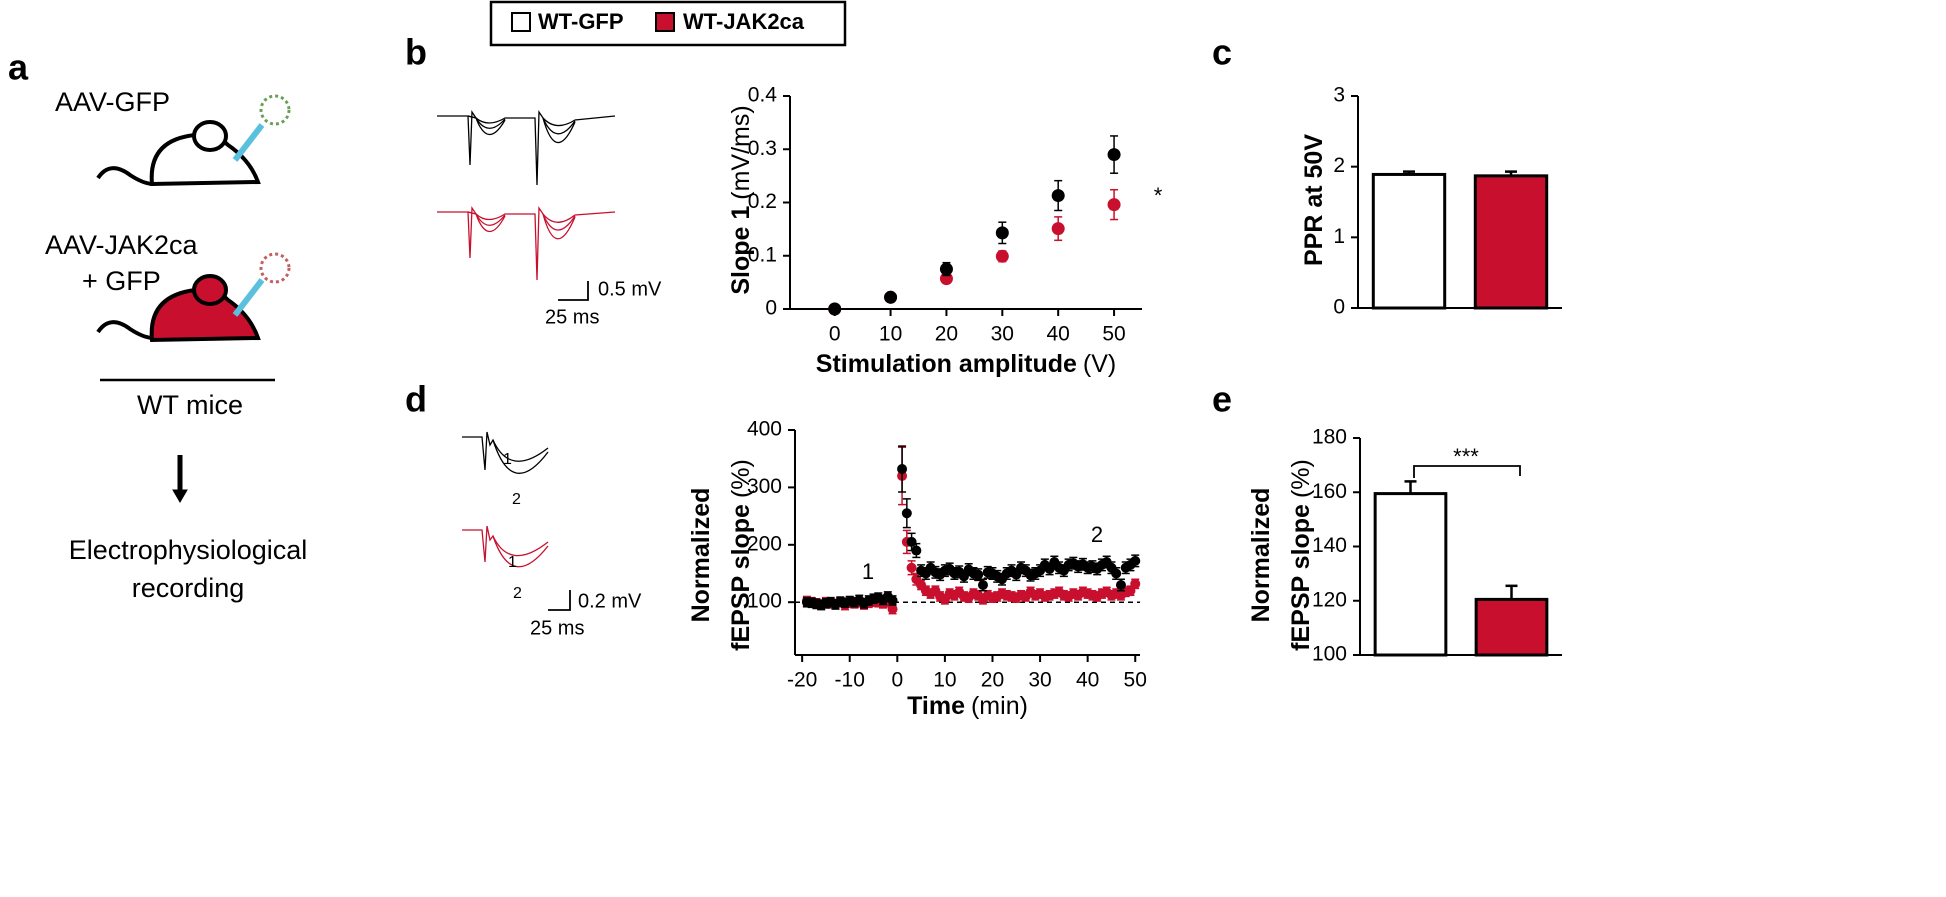 This screenshot has width=1946, height=897. Describe the element at coordinates (1467, 471) in the screenshot. I see `significance-bracket` at that location.